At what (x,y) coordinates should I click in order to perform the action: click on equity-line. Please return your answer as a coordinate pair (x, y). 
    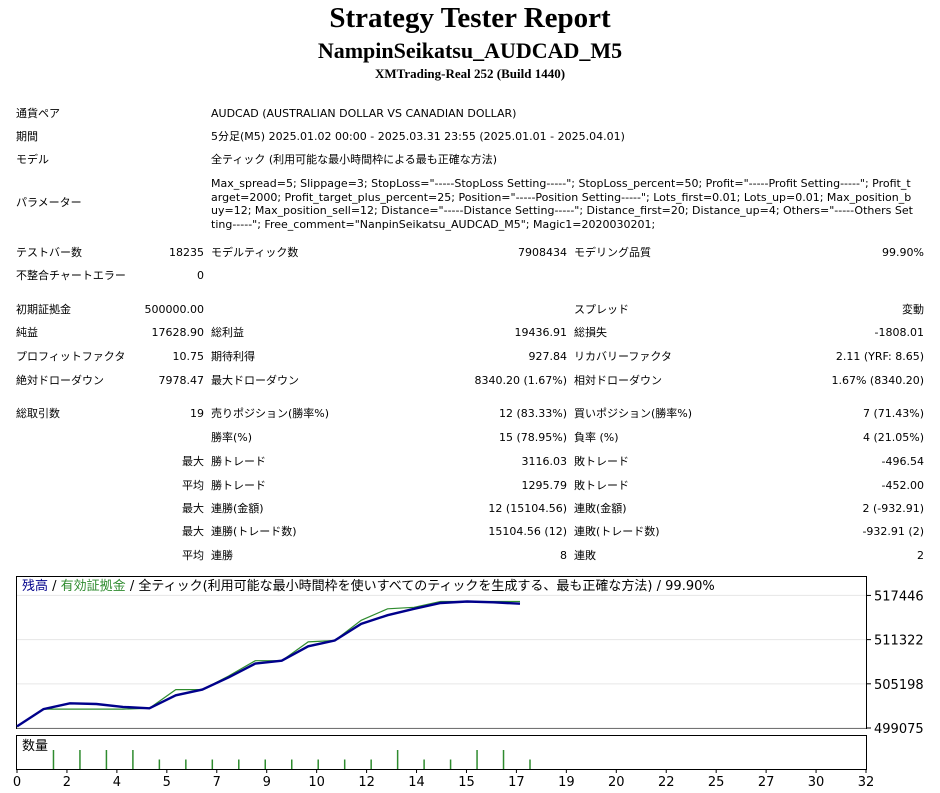
    Looking at the image, I should click on (268, 663).